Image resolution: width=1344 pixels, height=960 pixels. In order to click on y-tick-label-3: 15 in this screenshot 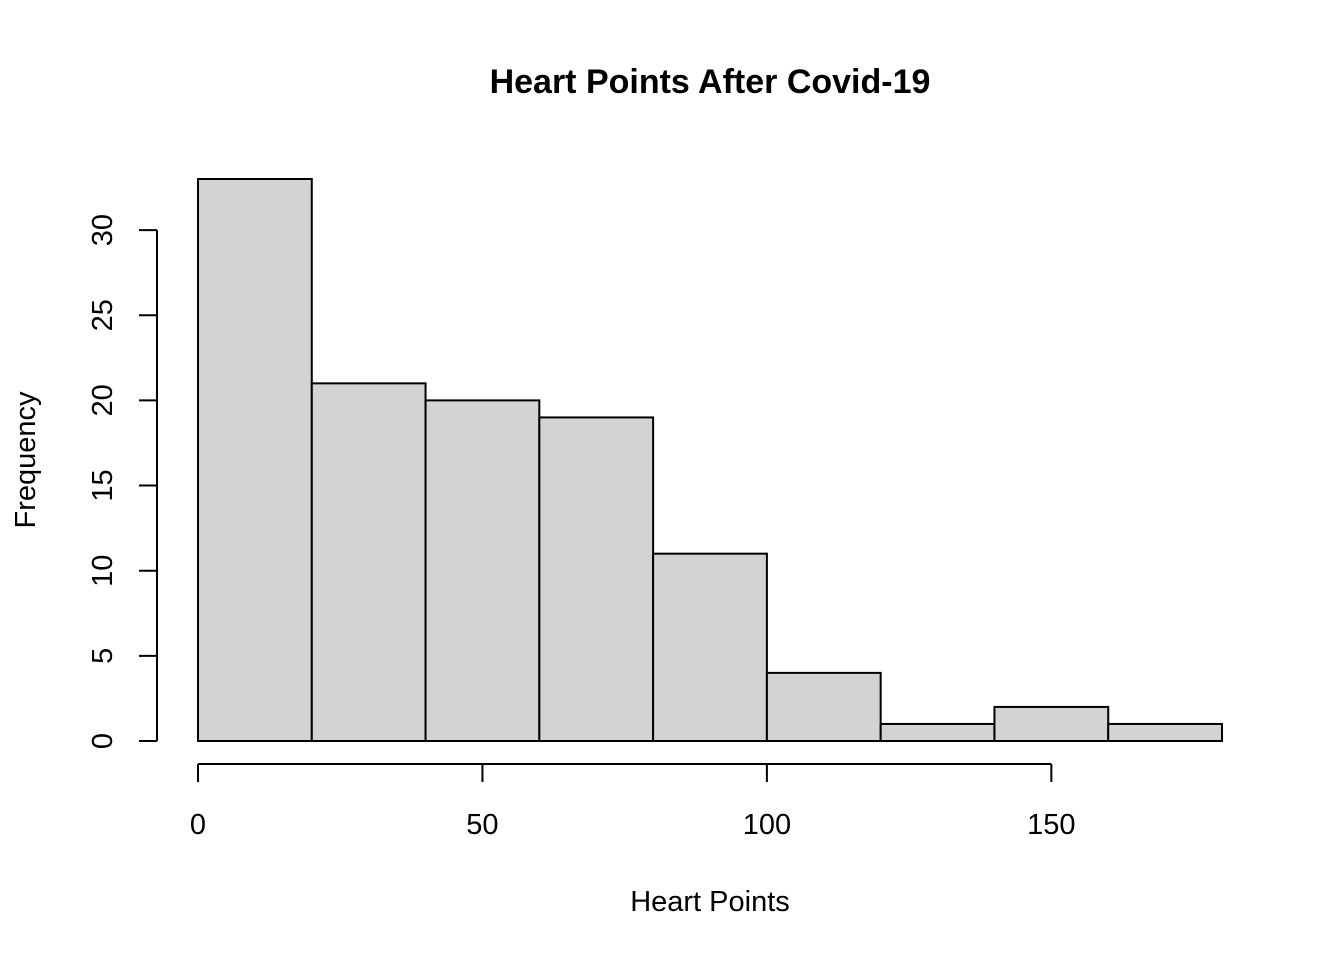, I will do `click(103, 485)`.